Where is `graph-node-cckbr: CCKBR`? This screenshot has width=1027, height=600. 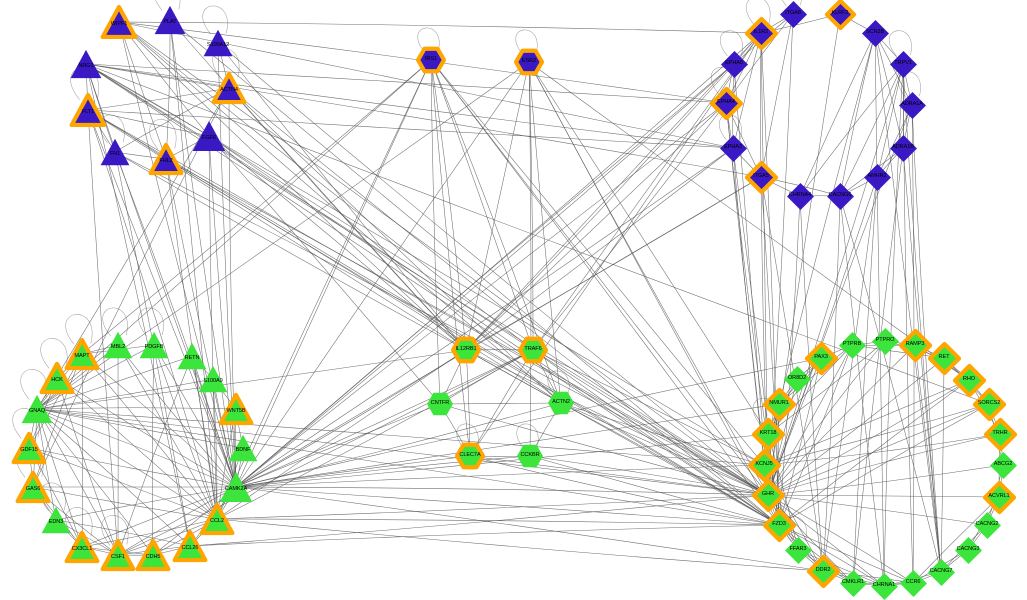
graph-node-cckbr: CCKBR is located at coordinates (530, 456).